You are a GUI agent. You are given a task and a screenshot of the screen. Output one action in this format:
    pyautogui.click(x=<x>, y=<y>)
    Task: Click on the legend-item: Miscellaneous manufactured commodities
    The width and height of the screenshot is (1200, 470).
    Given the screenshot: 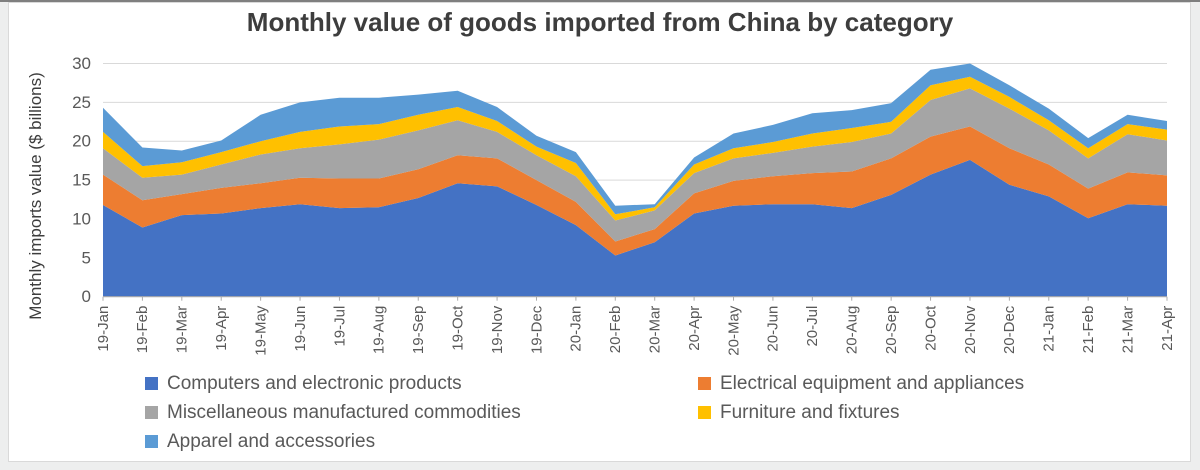 What is the action you would take?
    pyautogui.click(x=421, y=413)
    